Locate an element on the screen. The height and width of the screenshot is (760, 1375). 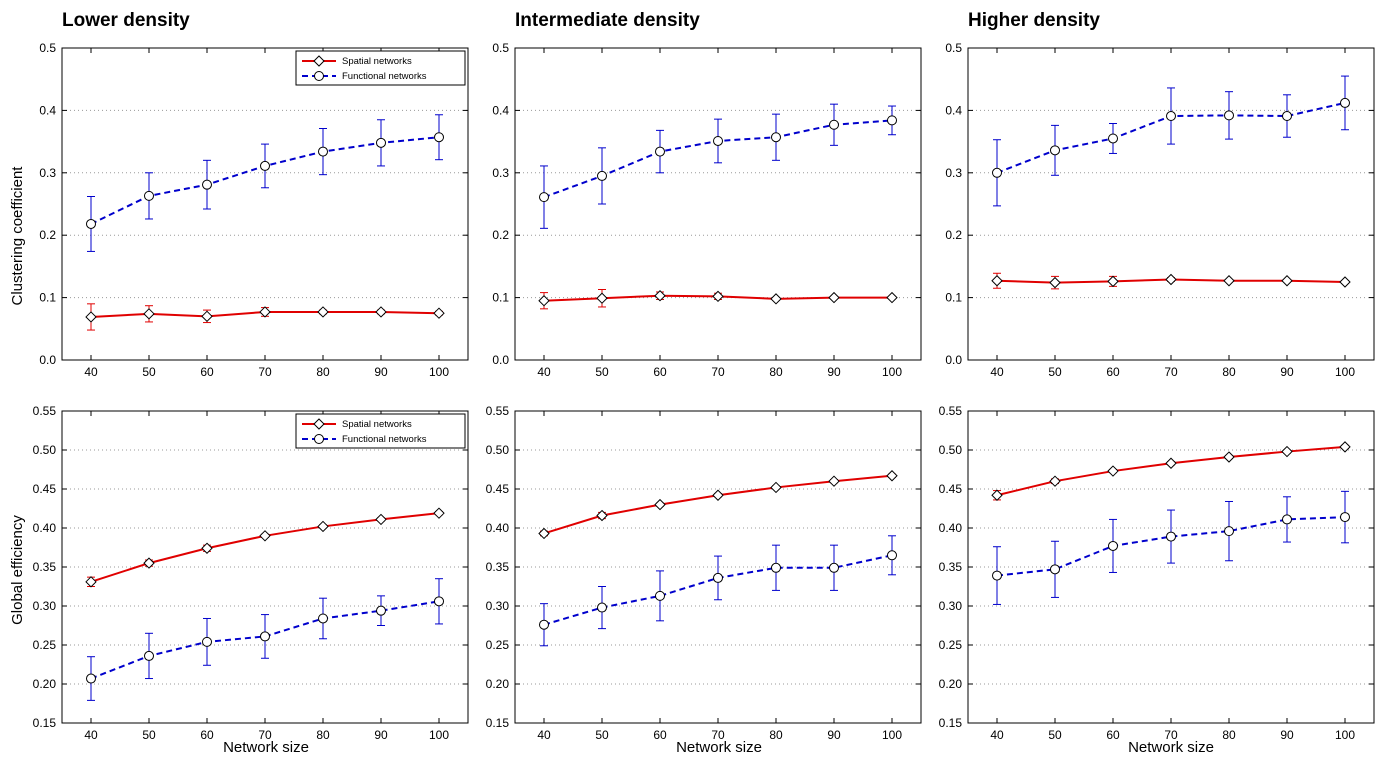
y-tick-label: 0.50 is located at coordinates (498, 450).